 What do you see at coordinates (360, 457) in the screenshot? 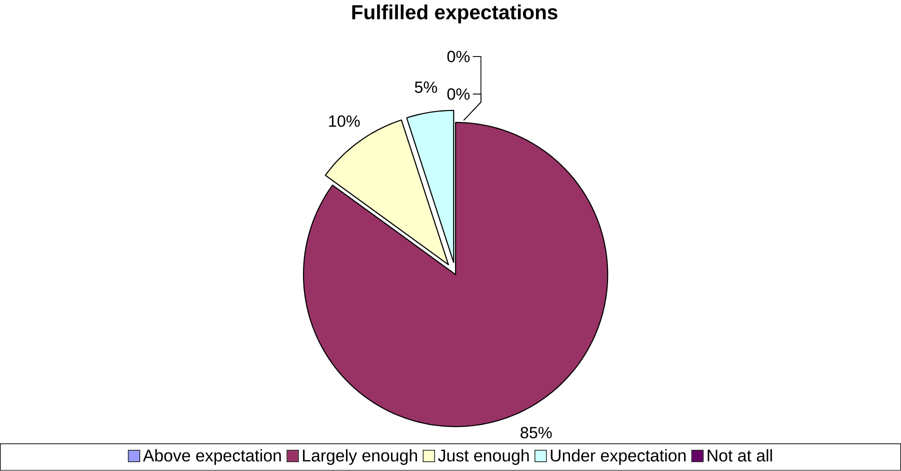
I see `legend-label: Largely enough` at bounding box center [360, 457].